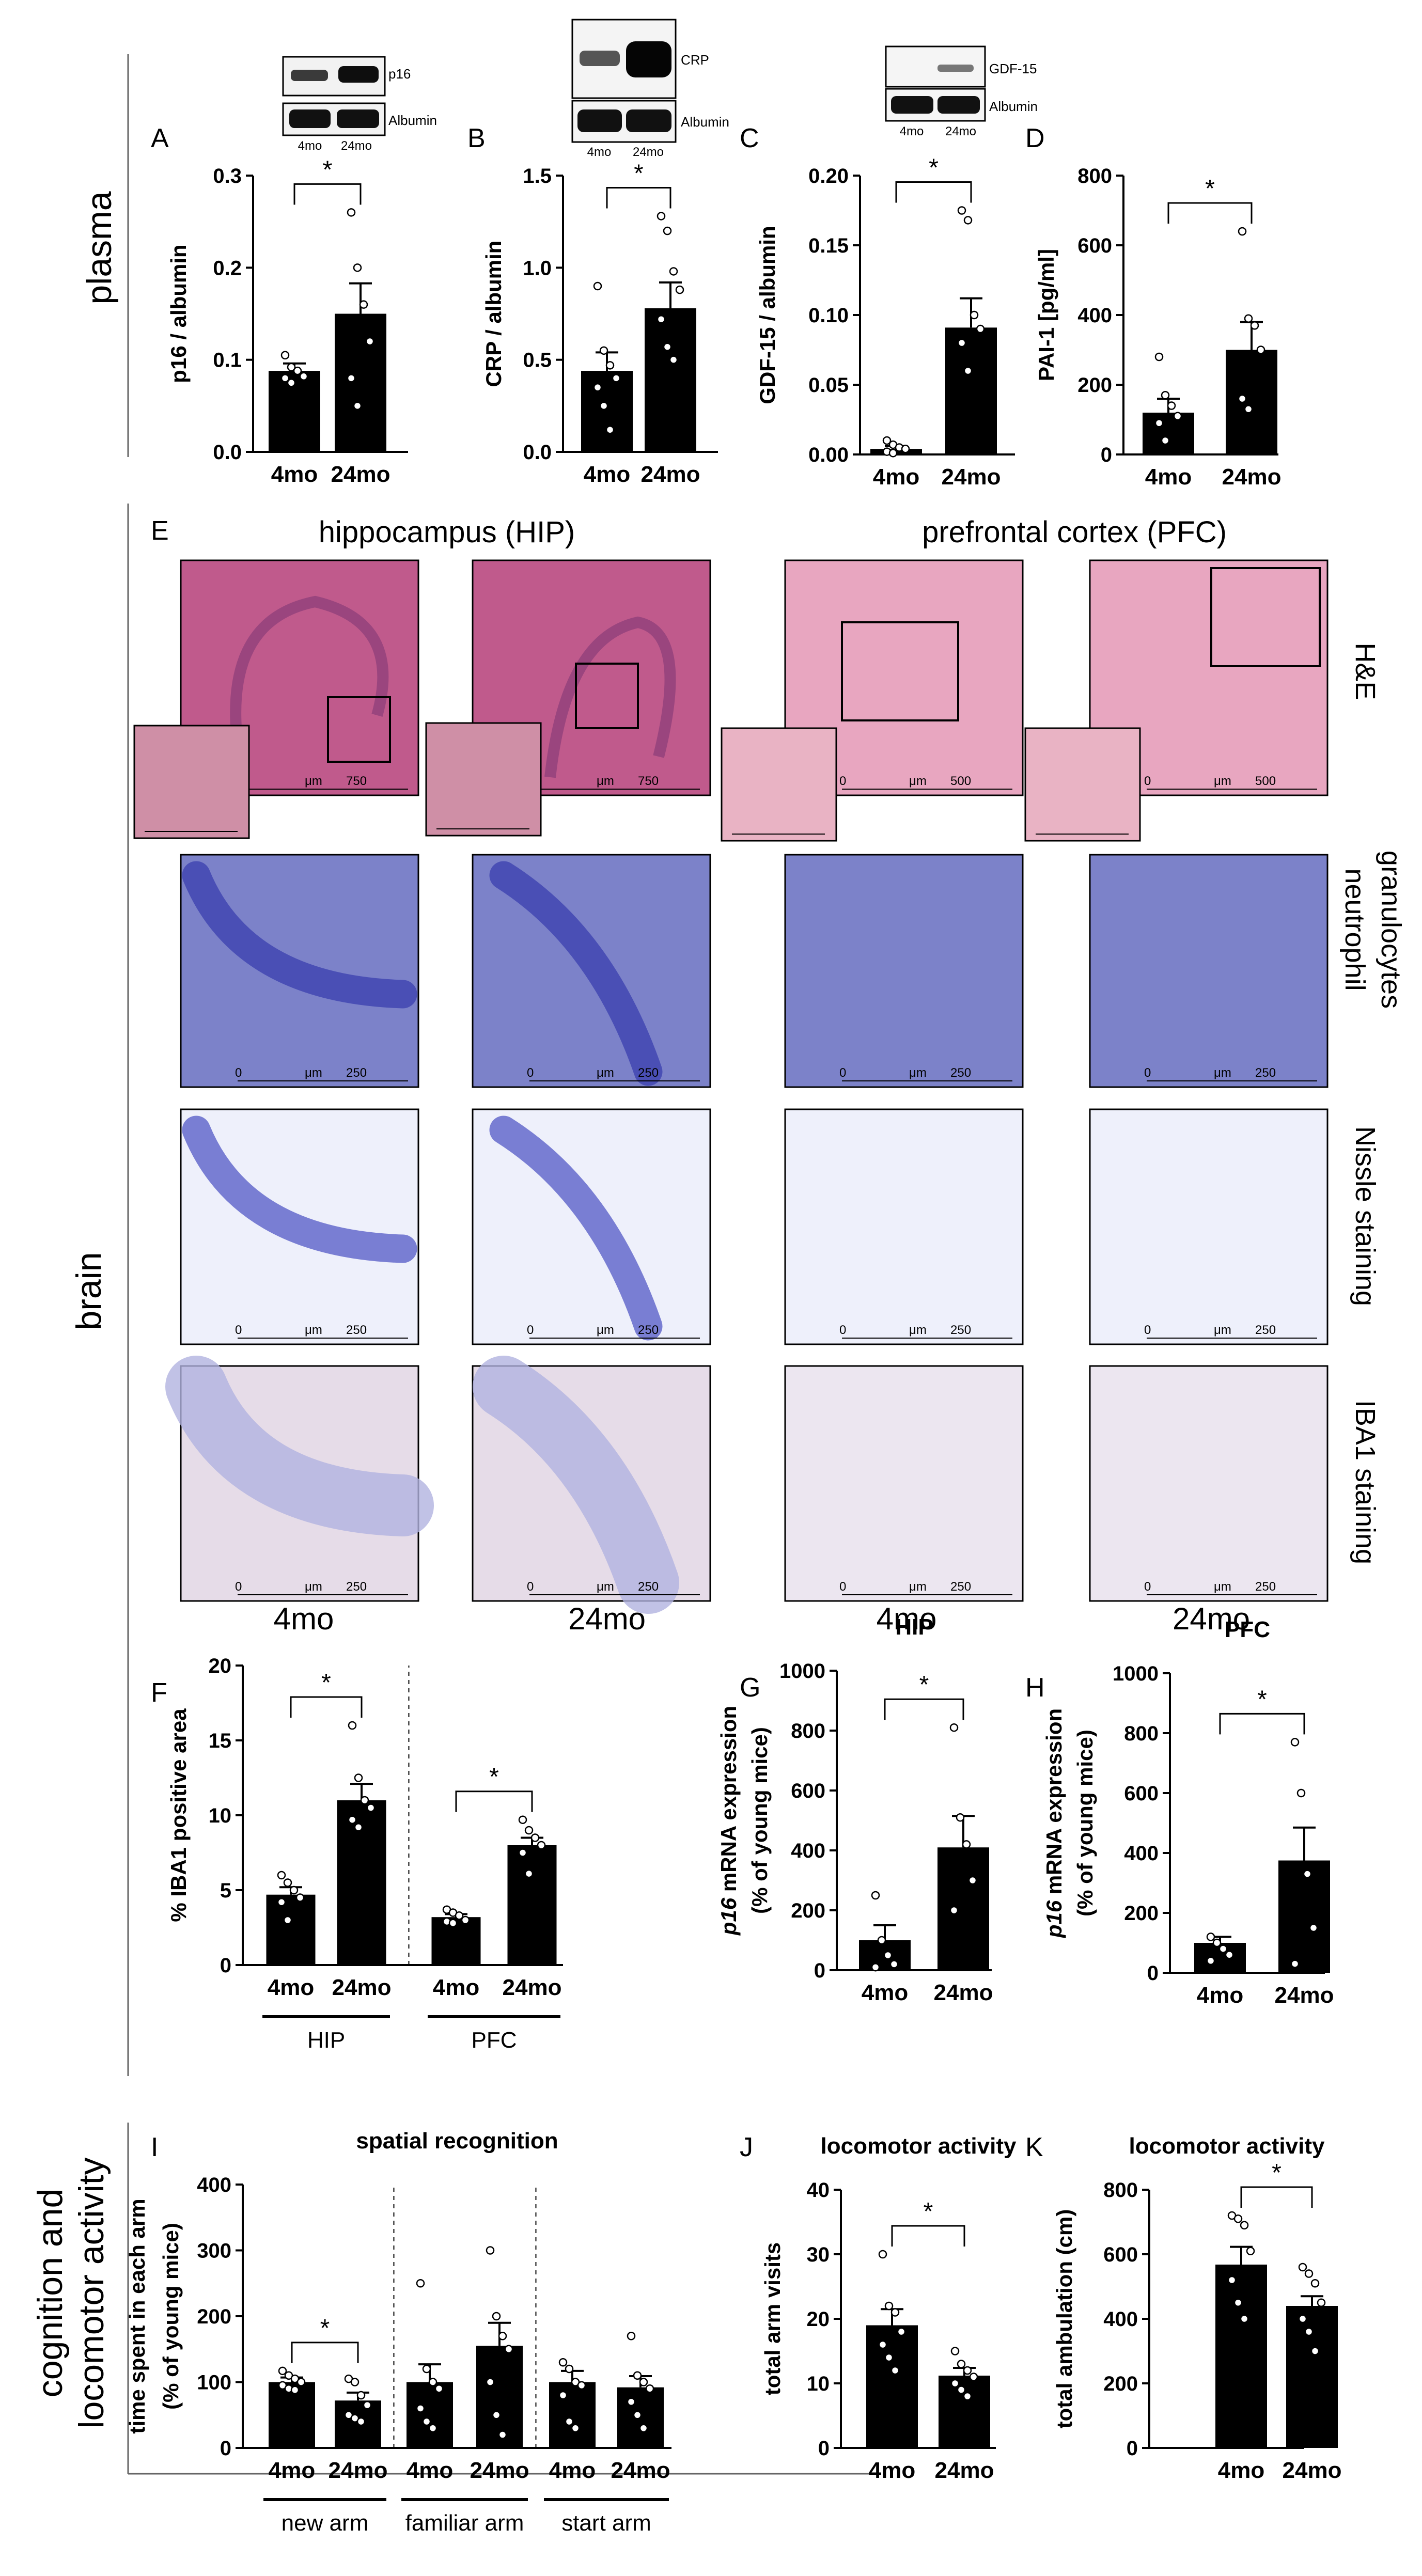 Image resolution: width=1422 pixels, height=2576 pixels. What do you see at coordinates (537, 268) in the screenshot?
I see `y-tick-label: 1.0` at bounding box center [537, 268].